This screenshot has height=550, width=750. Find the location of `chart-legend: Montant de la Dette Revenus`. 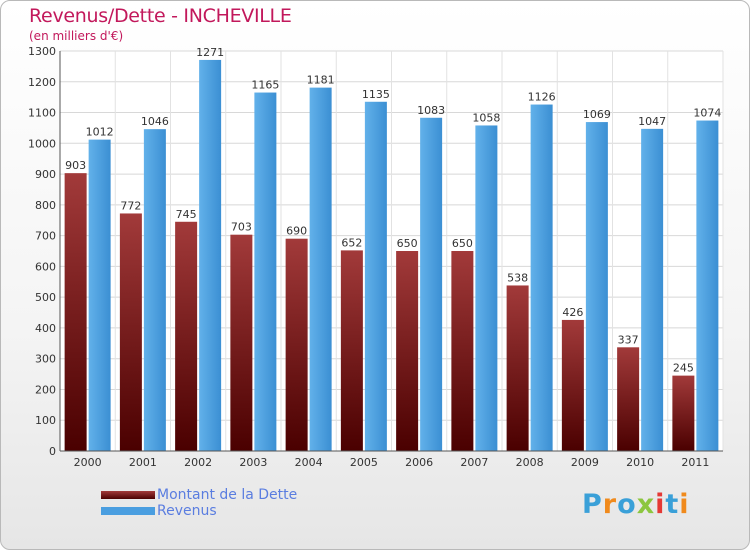

chart-legend: Montant de la Dette Revenus is located at coordinates (199, 503).